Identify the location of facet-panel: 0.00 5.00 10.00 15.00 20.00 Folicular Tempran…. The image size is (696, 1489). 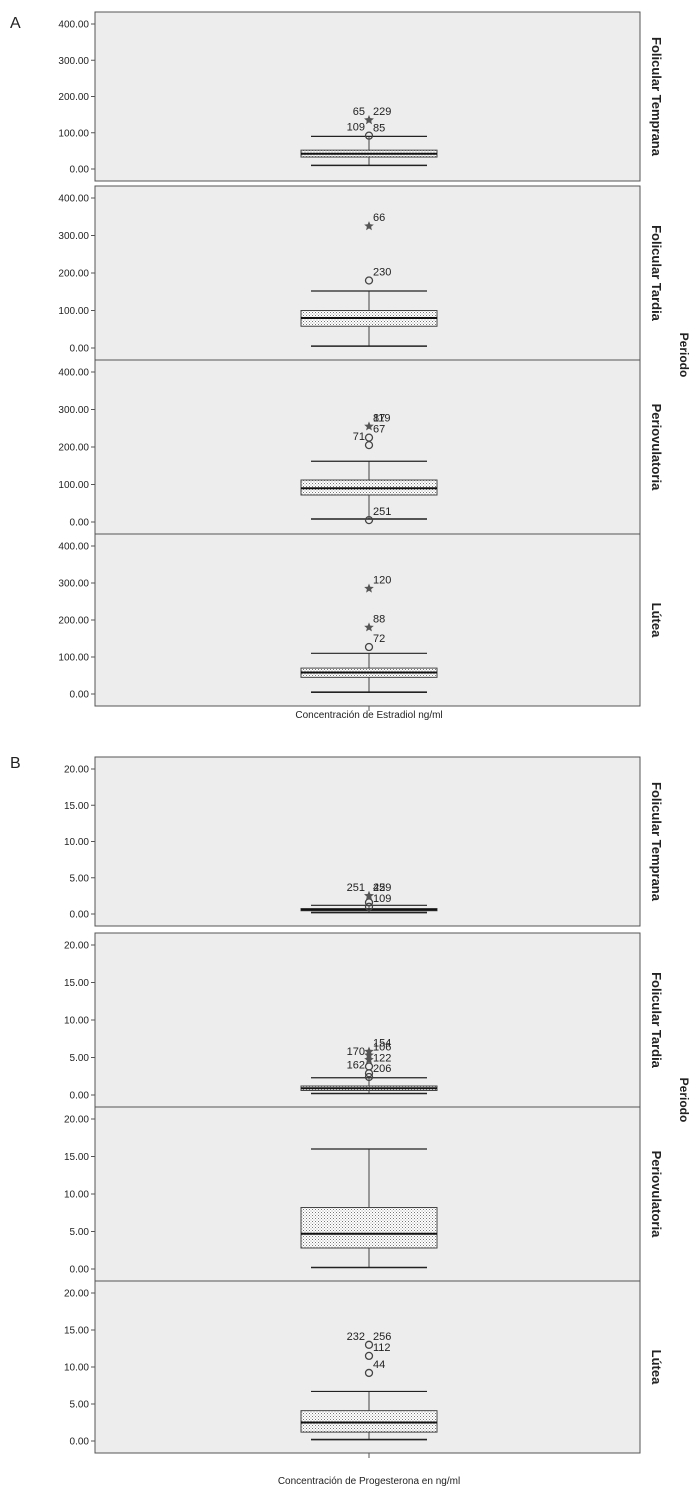
(364, 841).